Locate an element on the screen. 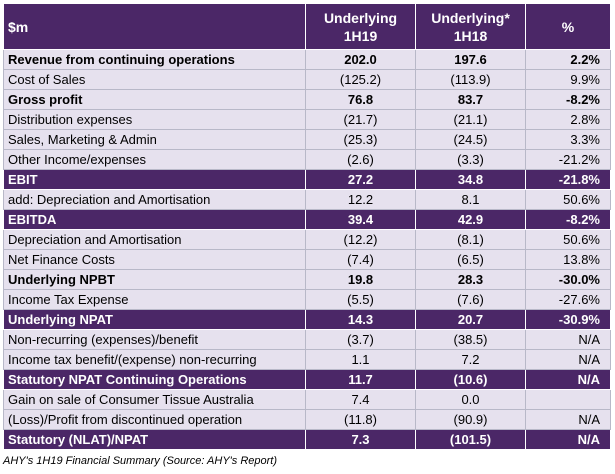 The height and width of the screenshot is (474, 615). row-label-cell: add: Depreciation and Amortisation is located at coordinates (154, 199).